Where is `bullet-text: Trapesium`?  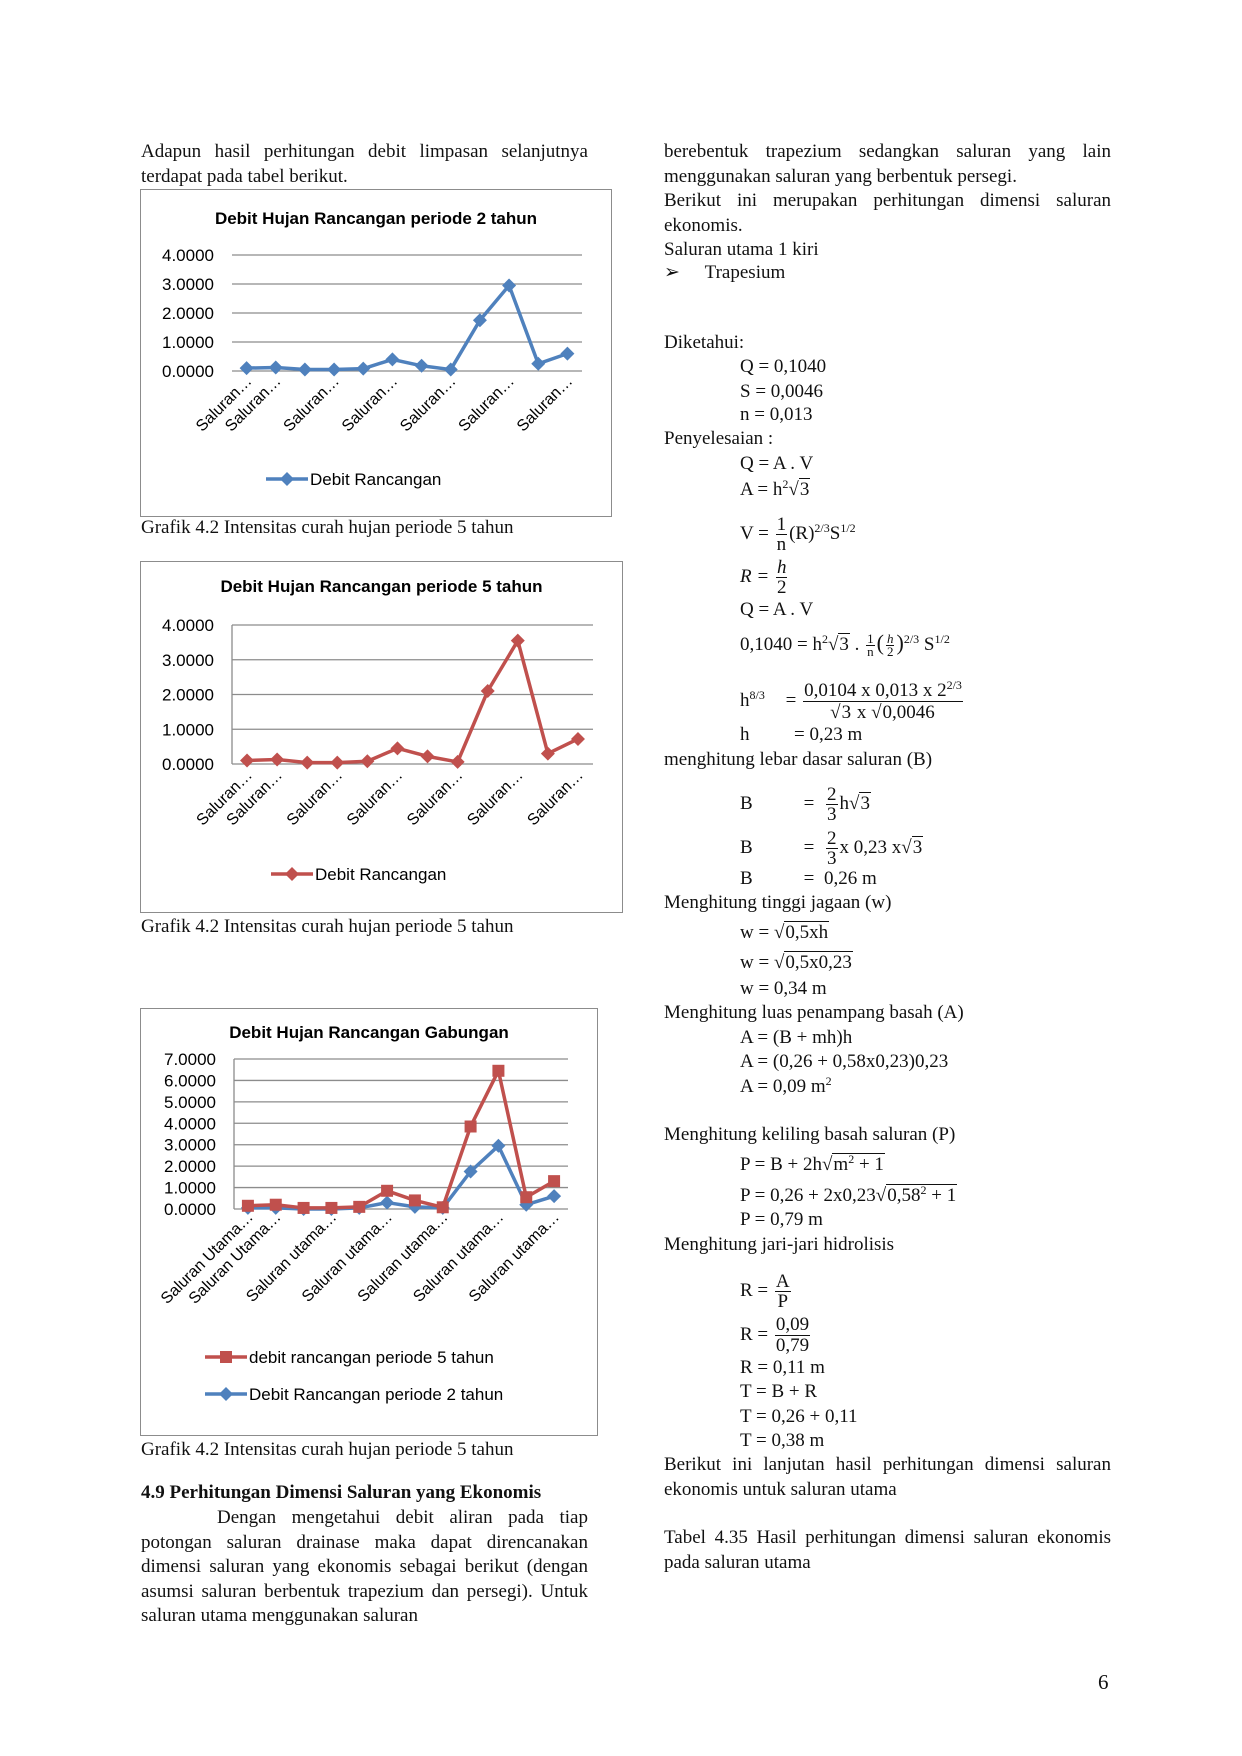 bullet-text: Trapesium is located at coordinates (745, 272).